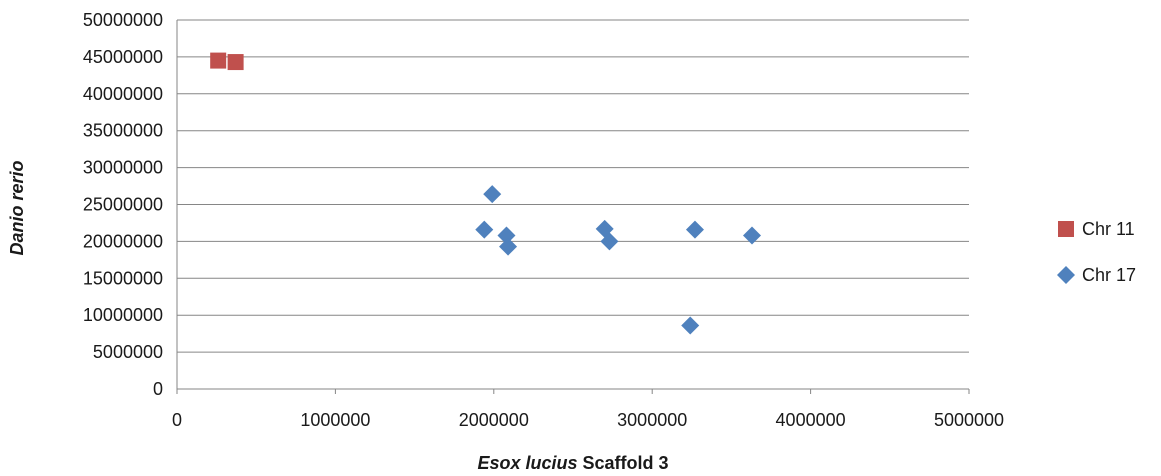  I want to click on x-axis-title: Esox lucius Scaffold 3, so click(572, 463).